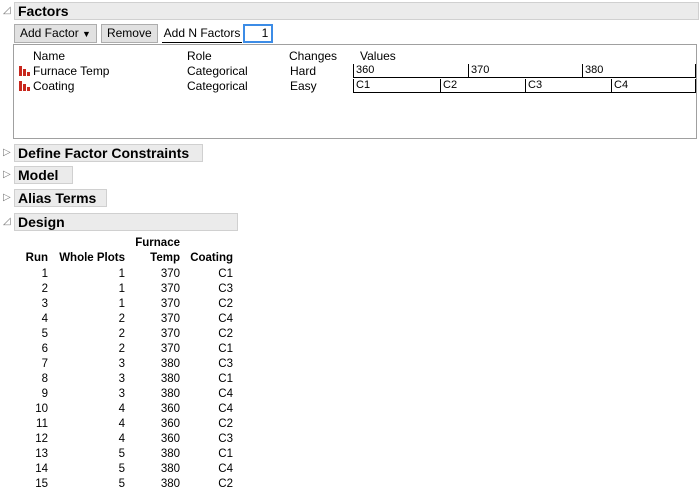  Describe the element at coordinates (49, 33) in the screenshot. I see `add-factor-label: Add Factor` at that location.